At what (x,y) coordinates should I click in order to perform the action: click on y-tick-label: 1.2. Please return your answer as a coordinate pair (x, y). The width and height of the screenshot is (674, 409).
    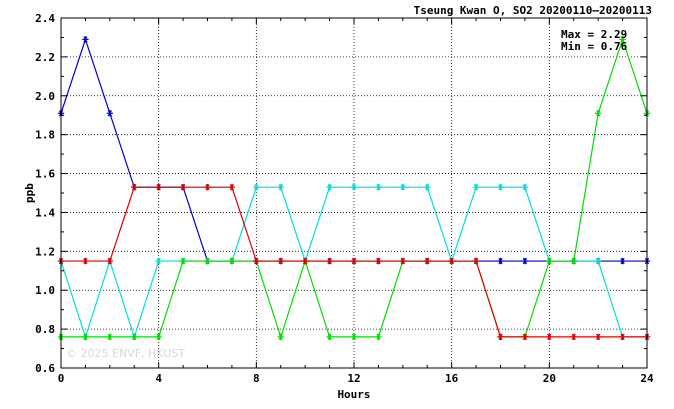
    Looking at the image, I should click on (45, 251).